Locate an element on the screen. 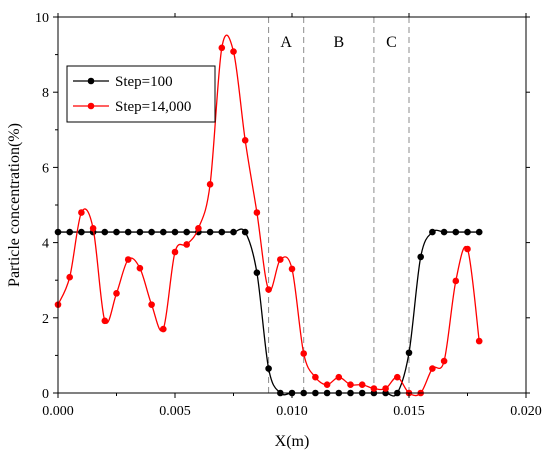 The width and height of the screenshot is (550, 462). legend-box is located at coordinates (141, 94).